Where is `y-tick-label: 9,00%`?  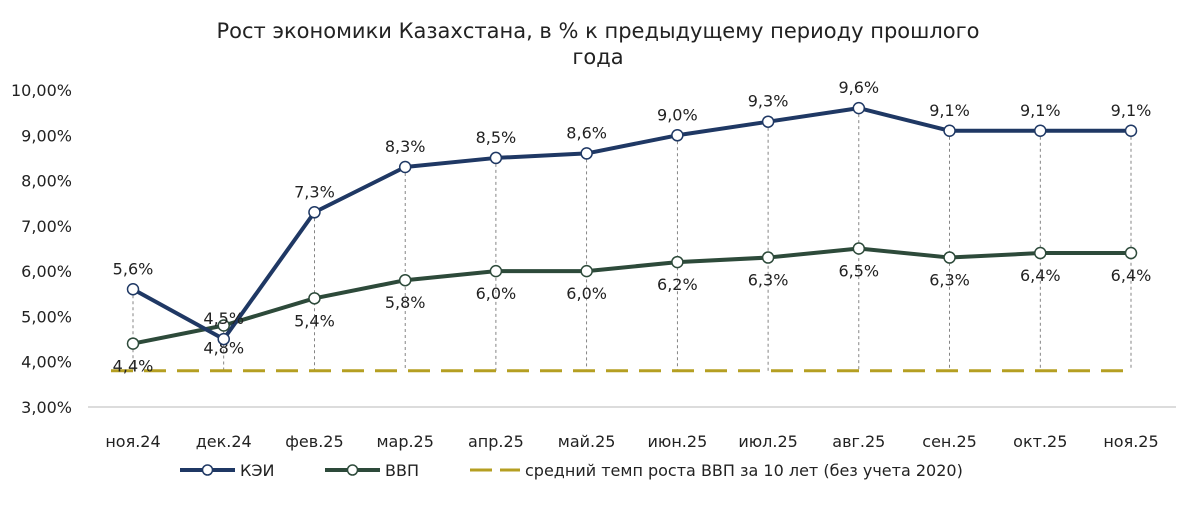
y-tick-label: 9,00% is located at coordinates (46, 135).